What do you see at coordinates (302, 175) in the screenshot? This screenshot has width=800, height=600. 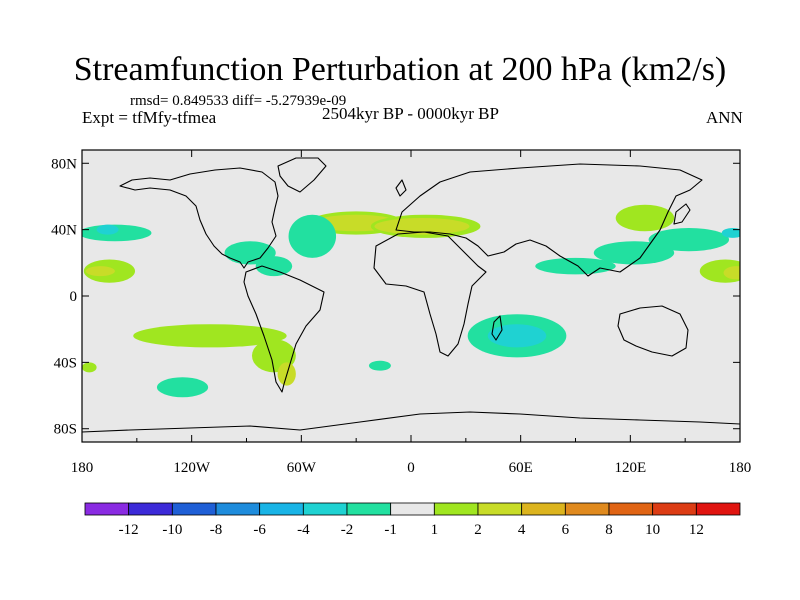 I see `coast-greenland` at bounding box center [302, 175].